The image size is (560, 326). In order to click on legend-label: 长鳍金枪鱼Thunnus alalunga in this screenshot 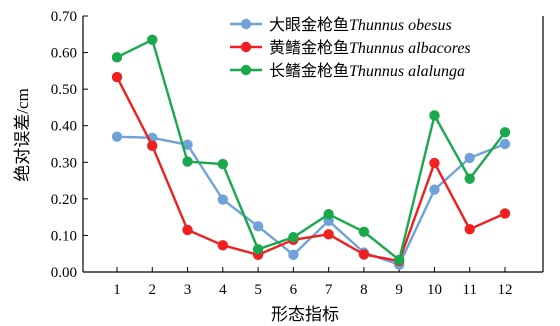, I will do `click(367, 71)`.